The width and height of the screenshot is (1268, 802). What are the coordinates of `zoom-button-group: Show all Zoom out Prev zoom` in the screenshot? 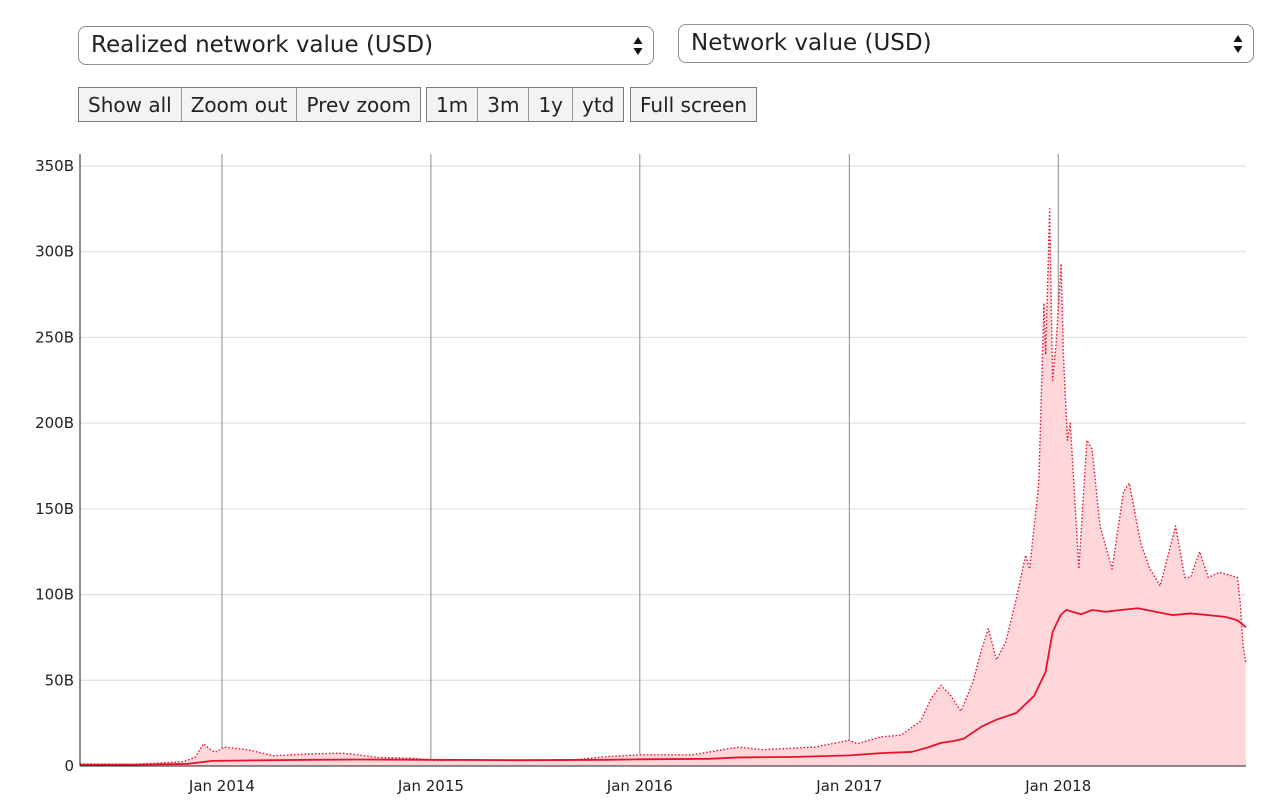 It's located at (249, 104).